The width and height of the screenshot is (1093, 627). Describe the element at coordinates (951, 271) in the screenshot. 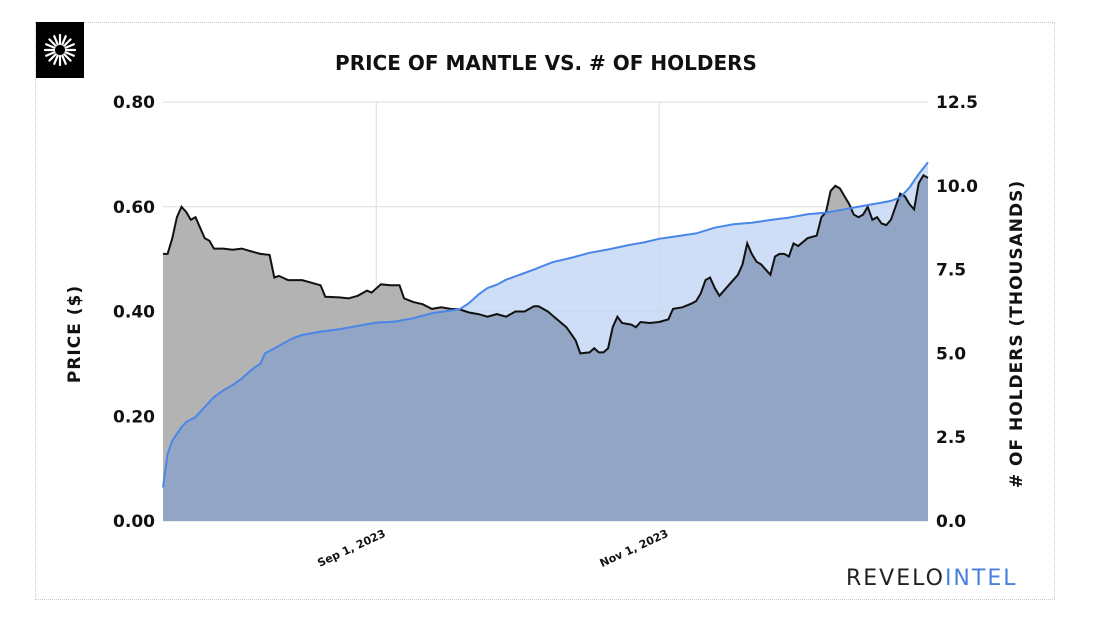

I see `y2-tick-label: 7.5` at that location.